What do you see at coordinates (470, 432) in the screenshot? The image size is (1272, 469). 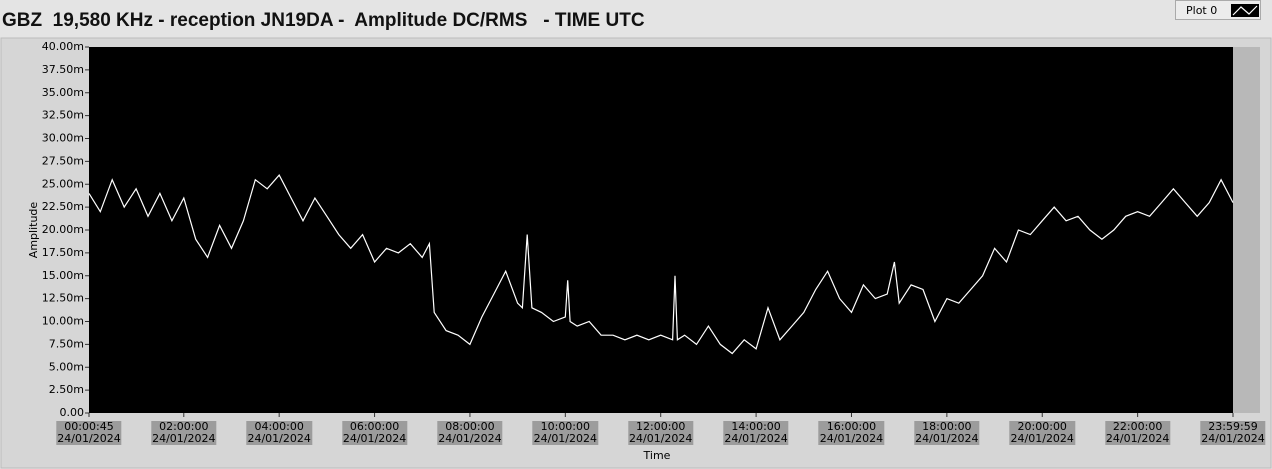 I see `x-tick-label: 08:00:00 24/01/2024` at bounding box center [470, 432].